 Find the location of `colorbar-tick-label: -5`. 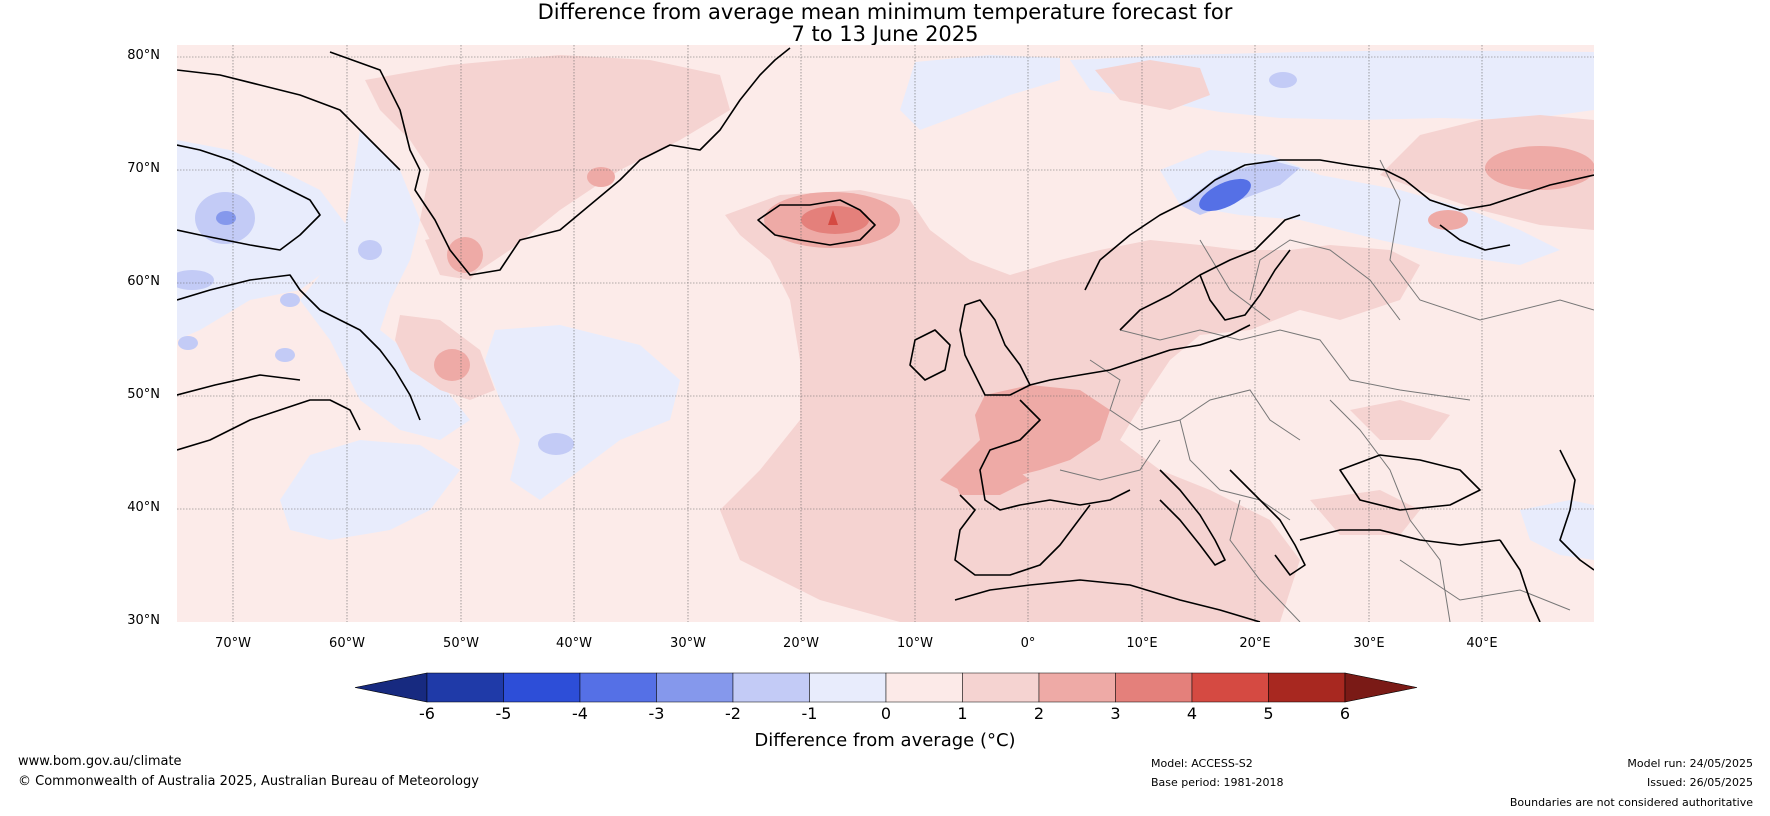

colorbar-tick-label: -5 is located at coordinates (503, 713).